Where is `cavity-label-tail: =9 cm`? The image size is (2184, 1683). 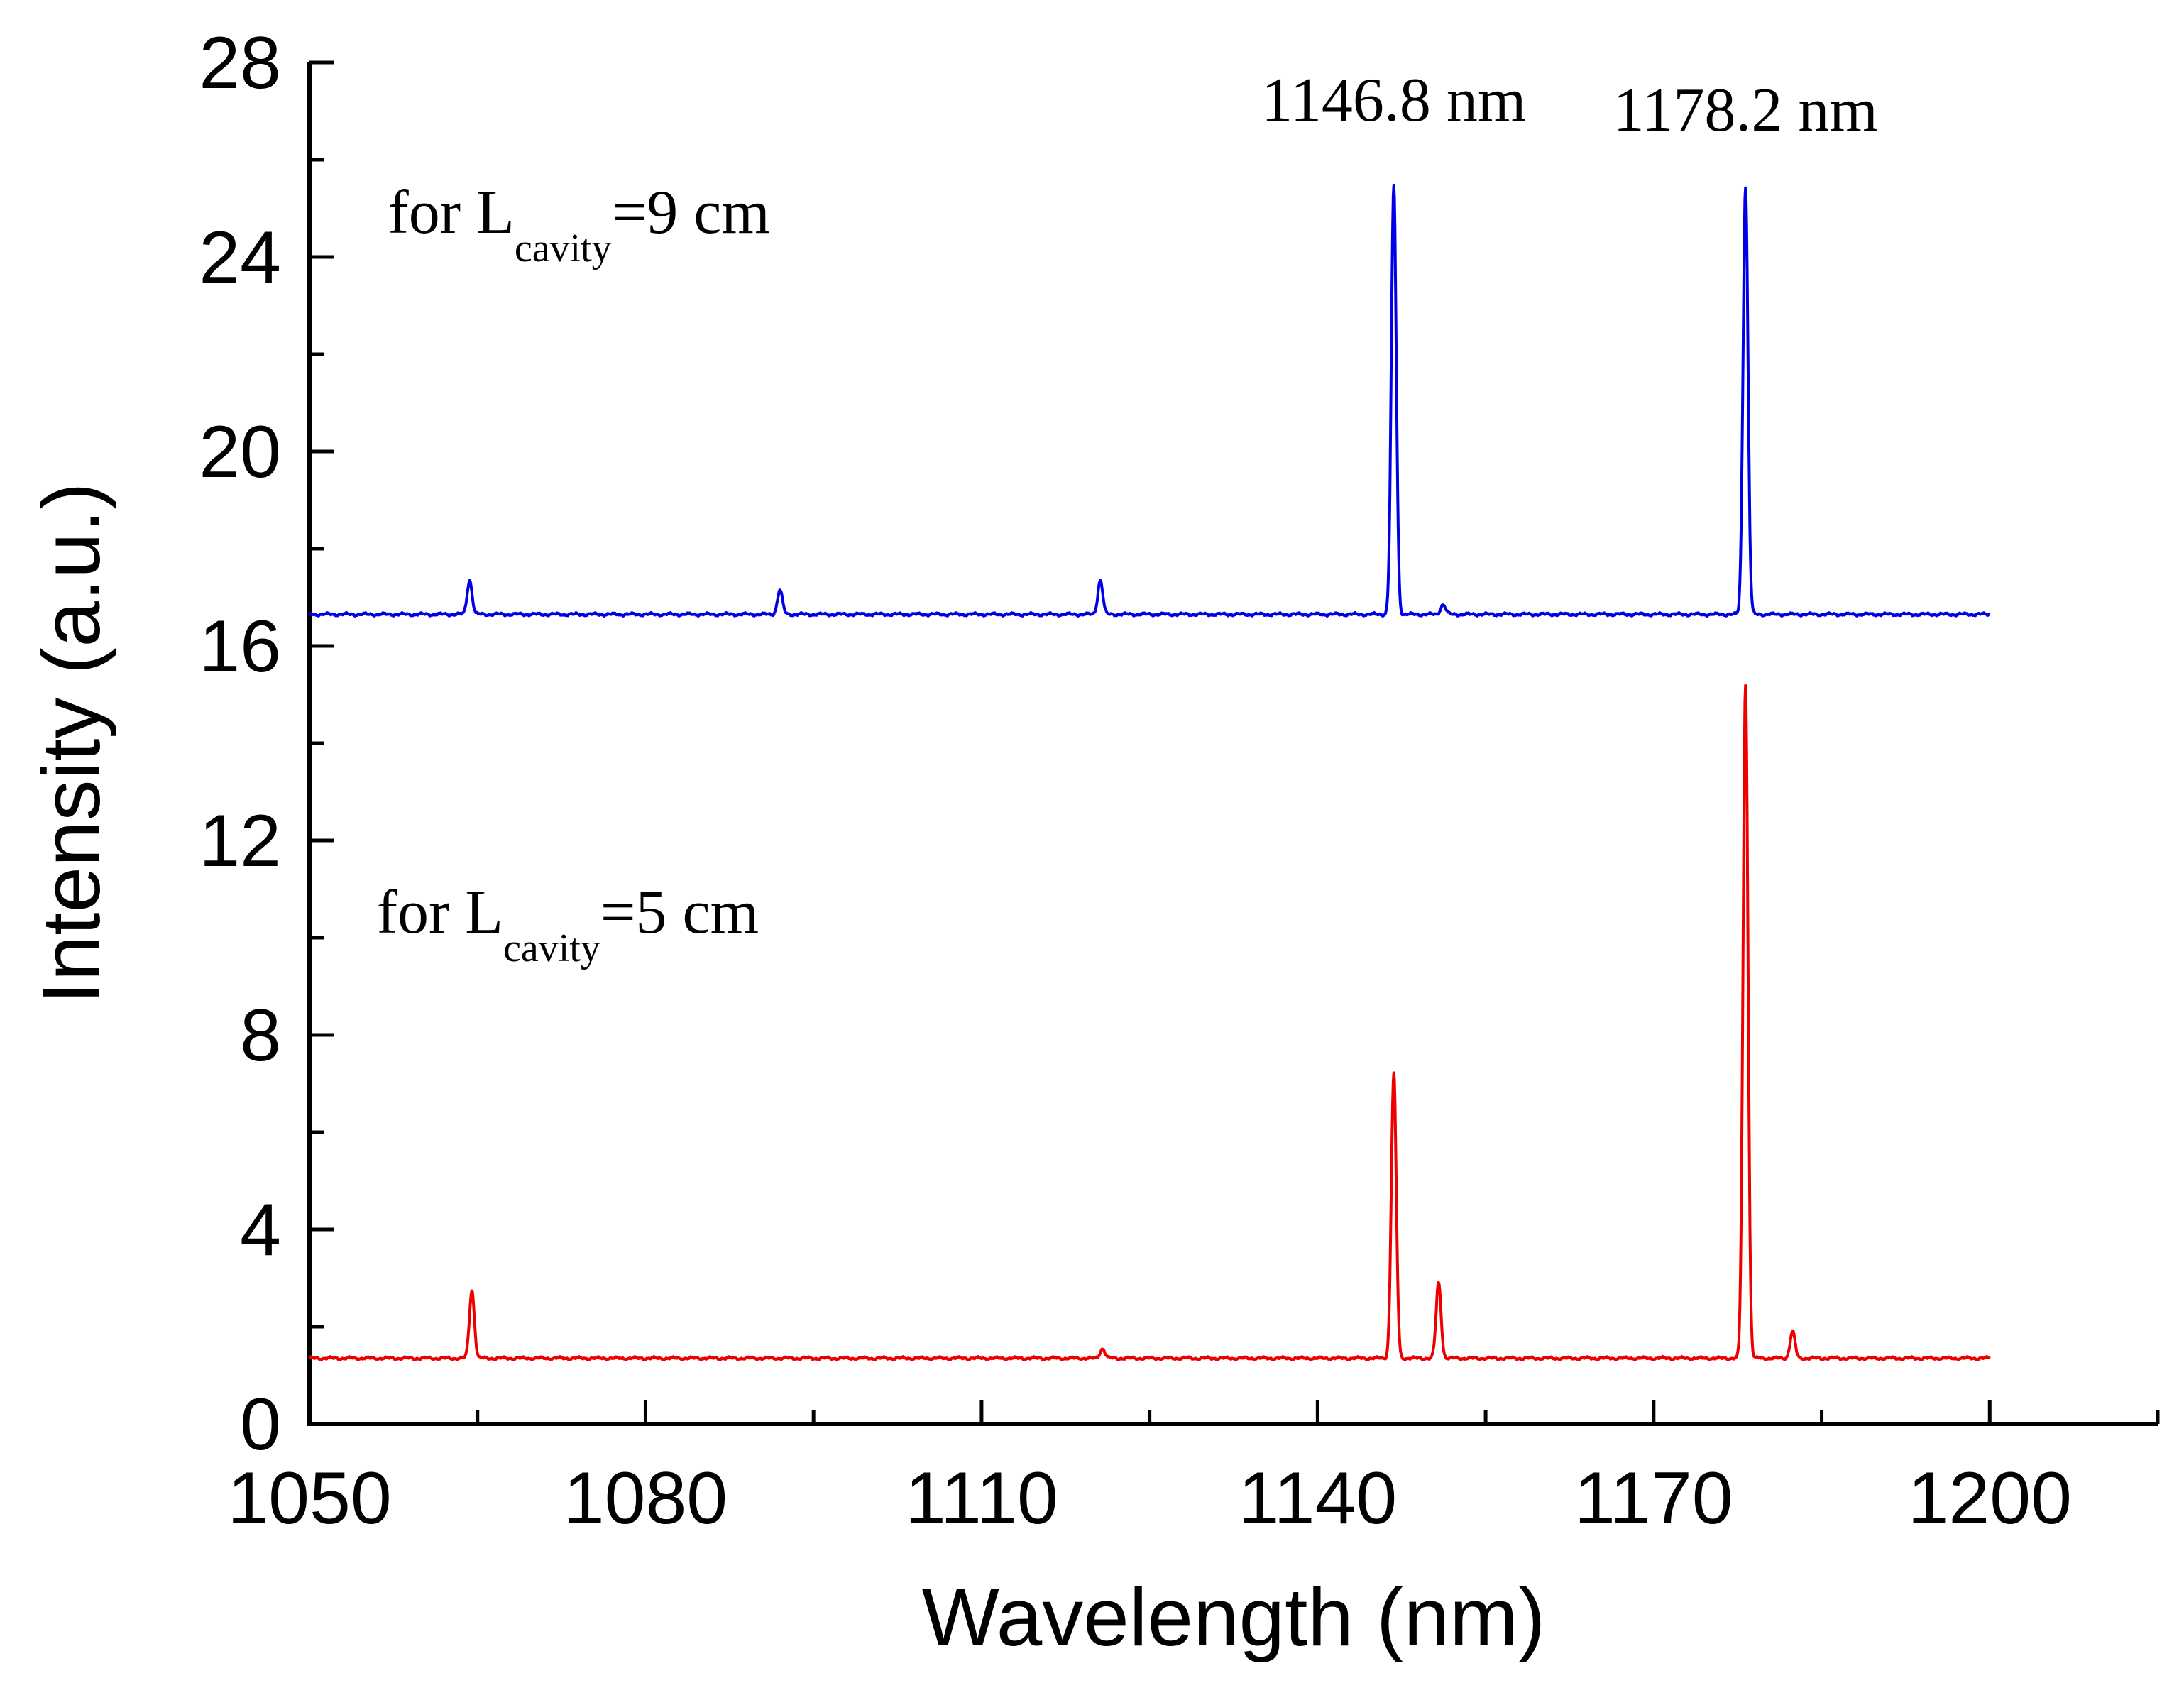 cavity-label-tail: =9 cm is located at coordinates (691, 212).